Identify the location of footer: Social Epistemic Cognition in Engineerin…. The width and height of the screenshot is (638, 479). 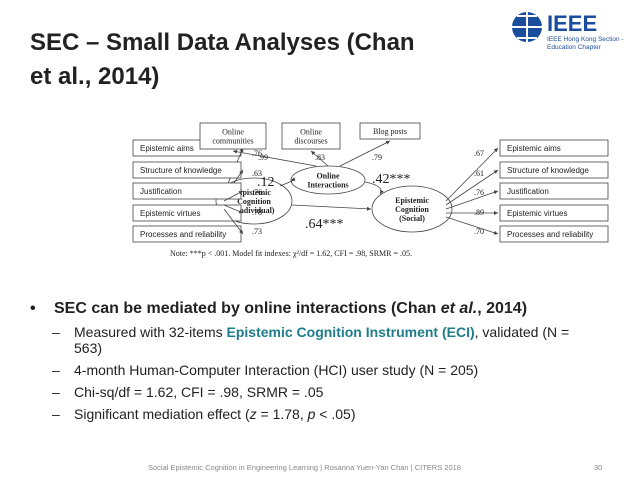
(304, 467).